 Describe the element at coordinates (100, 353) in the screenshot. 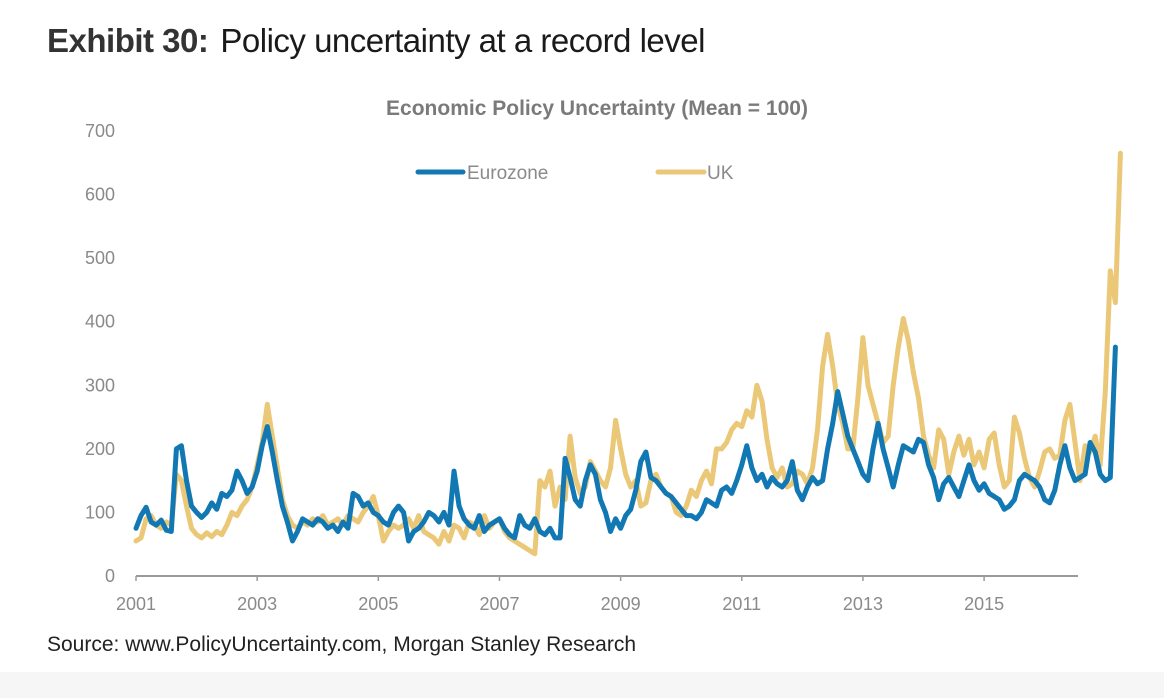

I see `y-axis: 0 100 200 300 400 500 600 700` at that location.